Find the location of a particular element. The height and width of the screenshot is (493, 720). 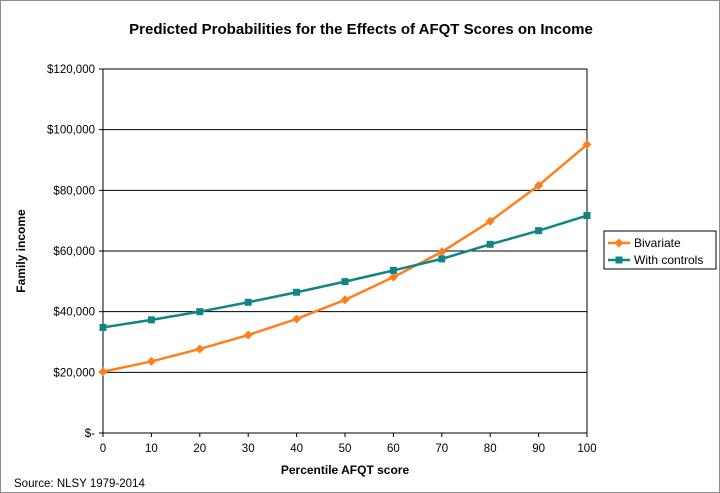

x-tick-label: 10 is located at coordinates (151, 449).